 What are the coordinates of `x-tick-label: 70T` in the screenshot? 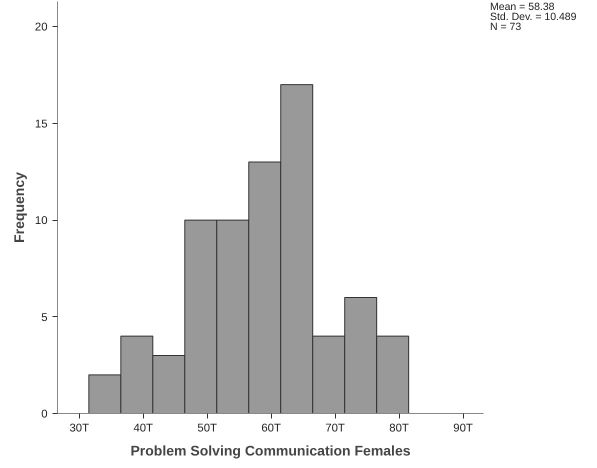 It's located at (335, 428).